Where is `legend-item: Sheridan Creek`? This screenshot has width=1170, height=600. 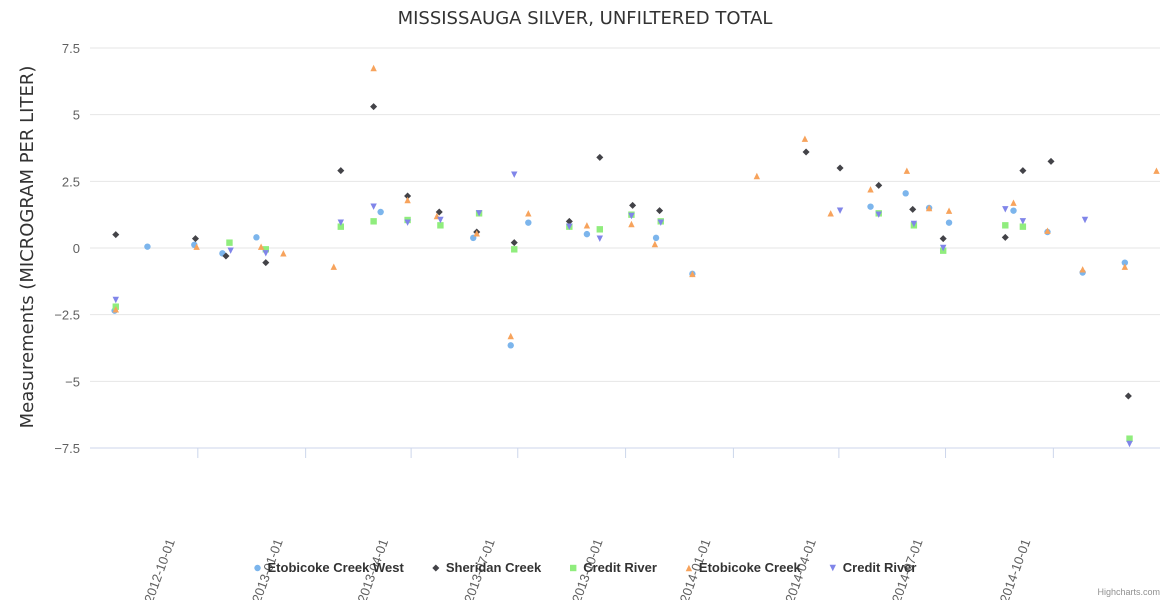 legend-item: Sheridan Creek is located at coordinates (487, 567).